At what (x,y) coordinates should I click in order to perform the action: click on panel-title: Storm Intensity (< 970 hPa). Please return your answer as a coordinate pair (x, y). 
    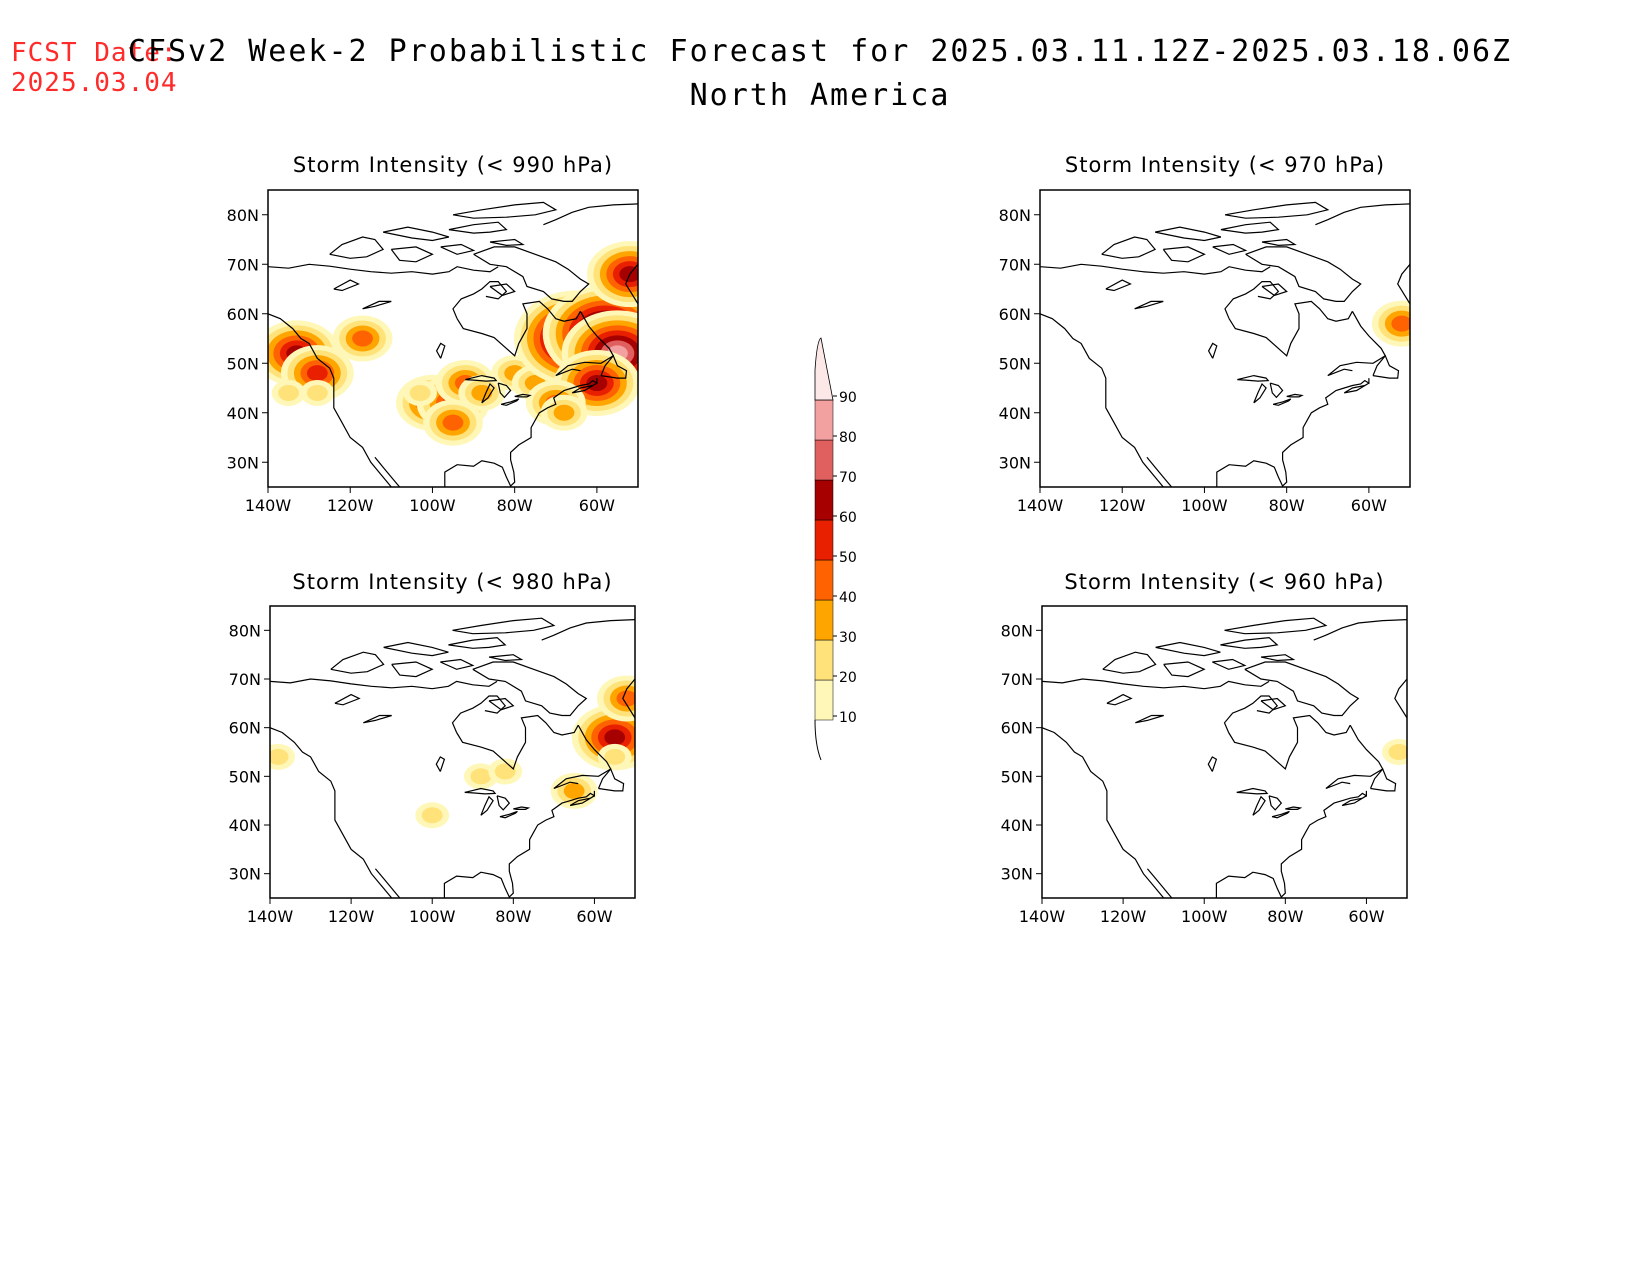
    Looking at the image, I should click on (1225, 165).